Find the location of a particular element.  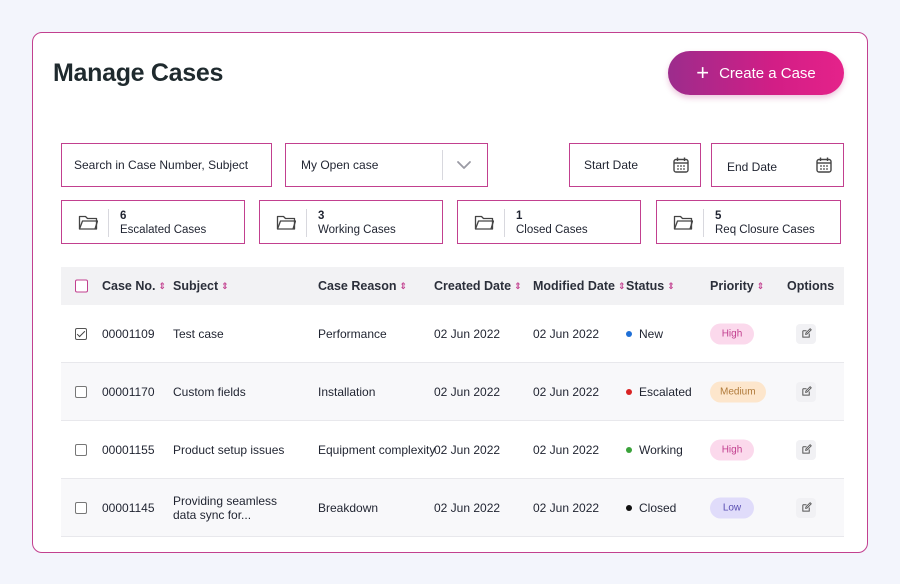

view-select: My Open case is located at coordinates (386, 165).